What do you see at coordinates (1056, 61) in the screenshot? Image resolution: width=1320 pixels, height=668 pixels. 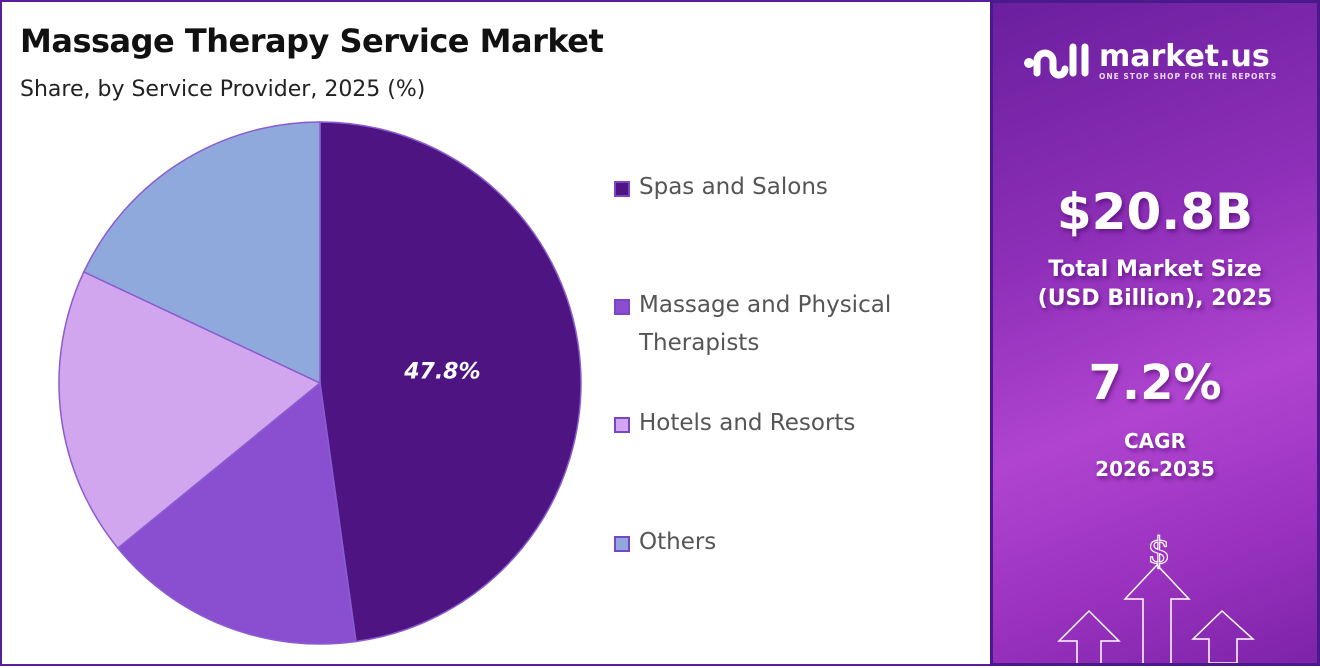 I see `market-us-logo-icon` at bounding box center [1056, 61].